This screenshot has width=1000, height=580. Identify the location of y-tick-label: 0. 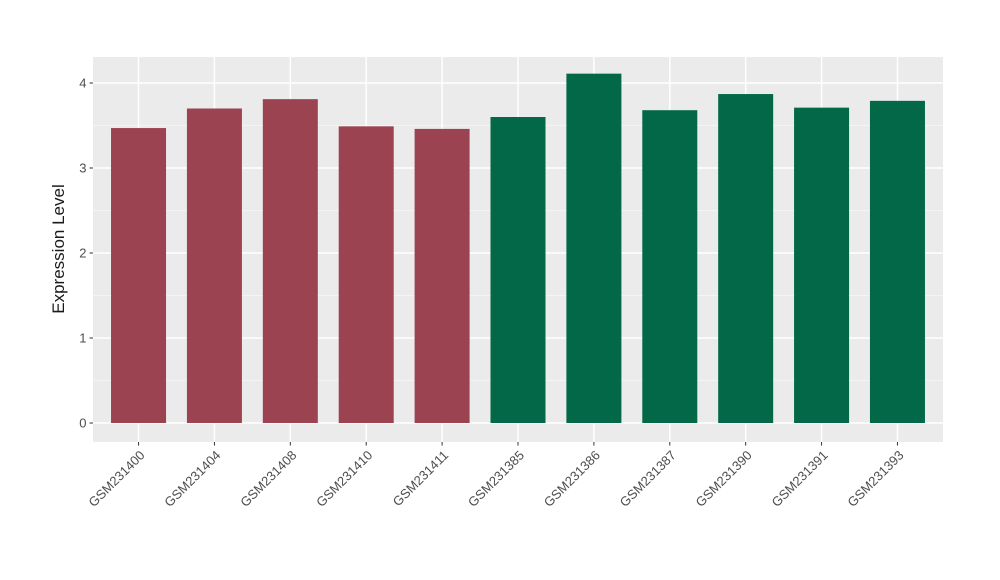
(82, 423).